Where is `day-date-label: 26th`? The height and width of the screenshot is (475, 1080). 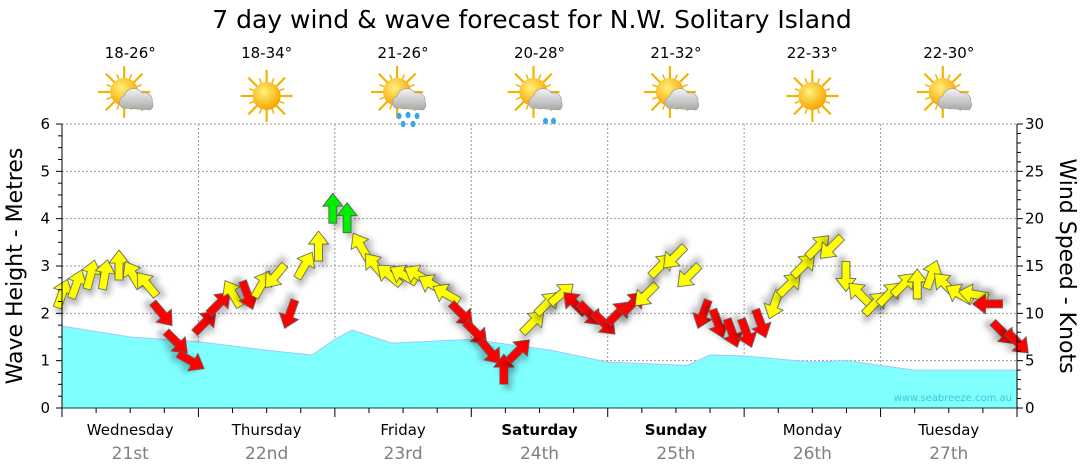
day-date-label: 26th is located at coordinates (812, 454).